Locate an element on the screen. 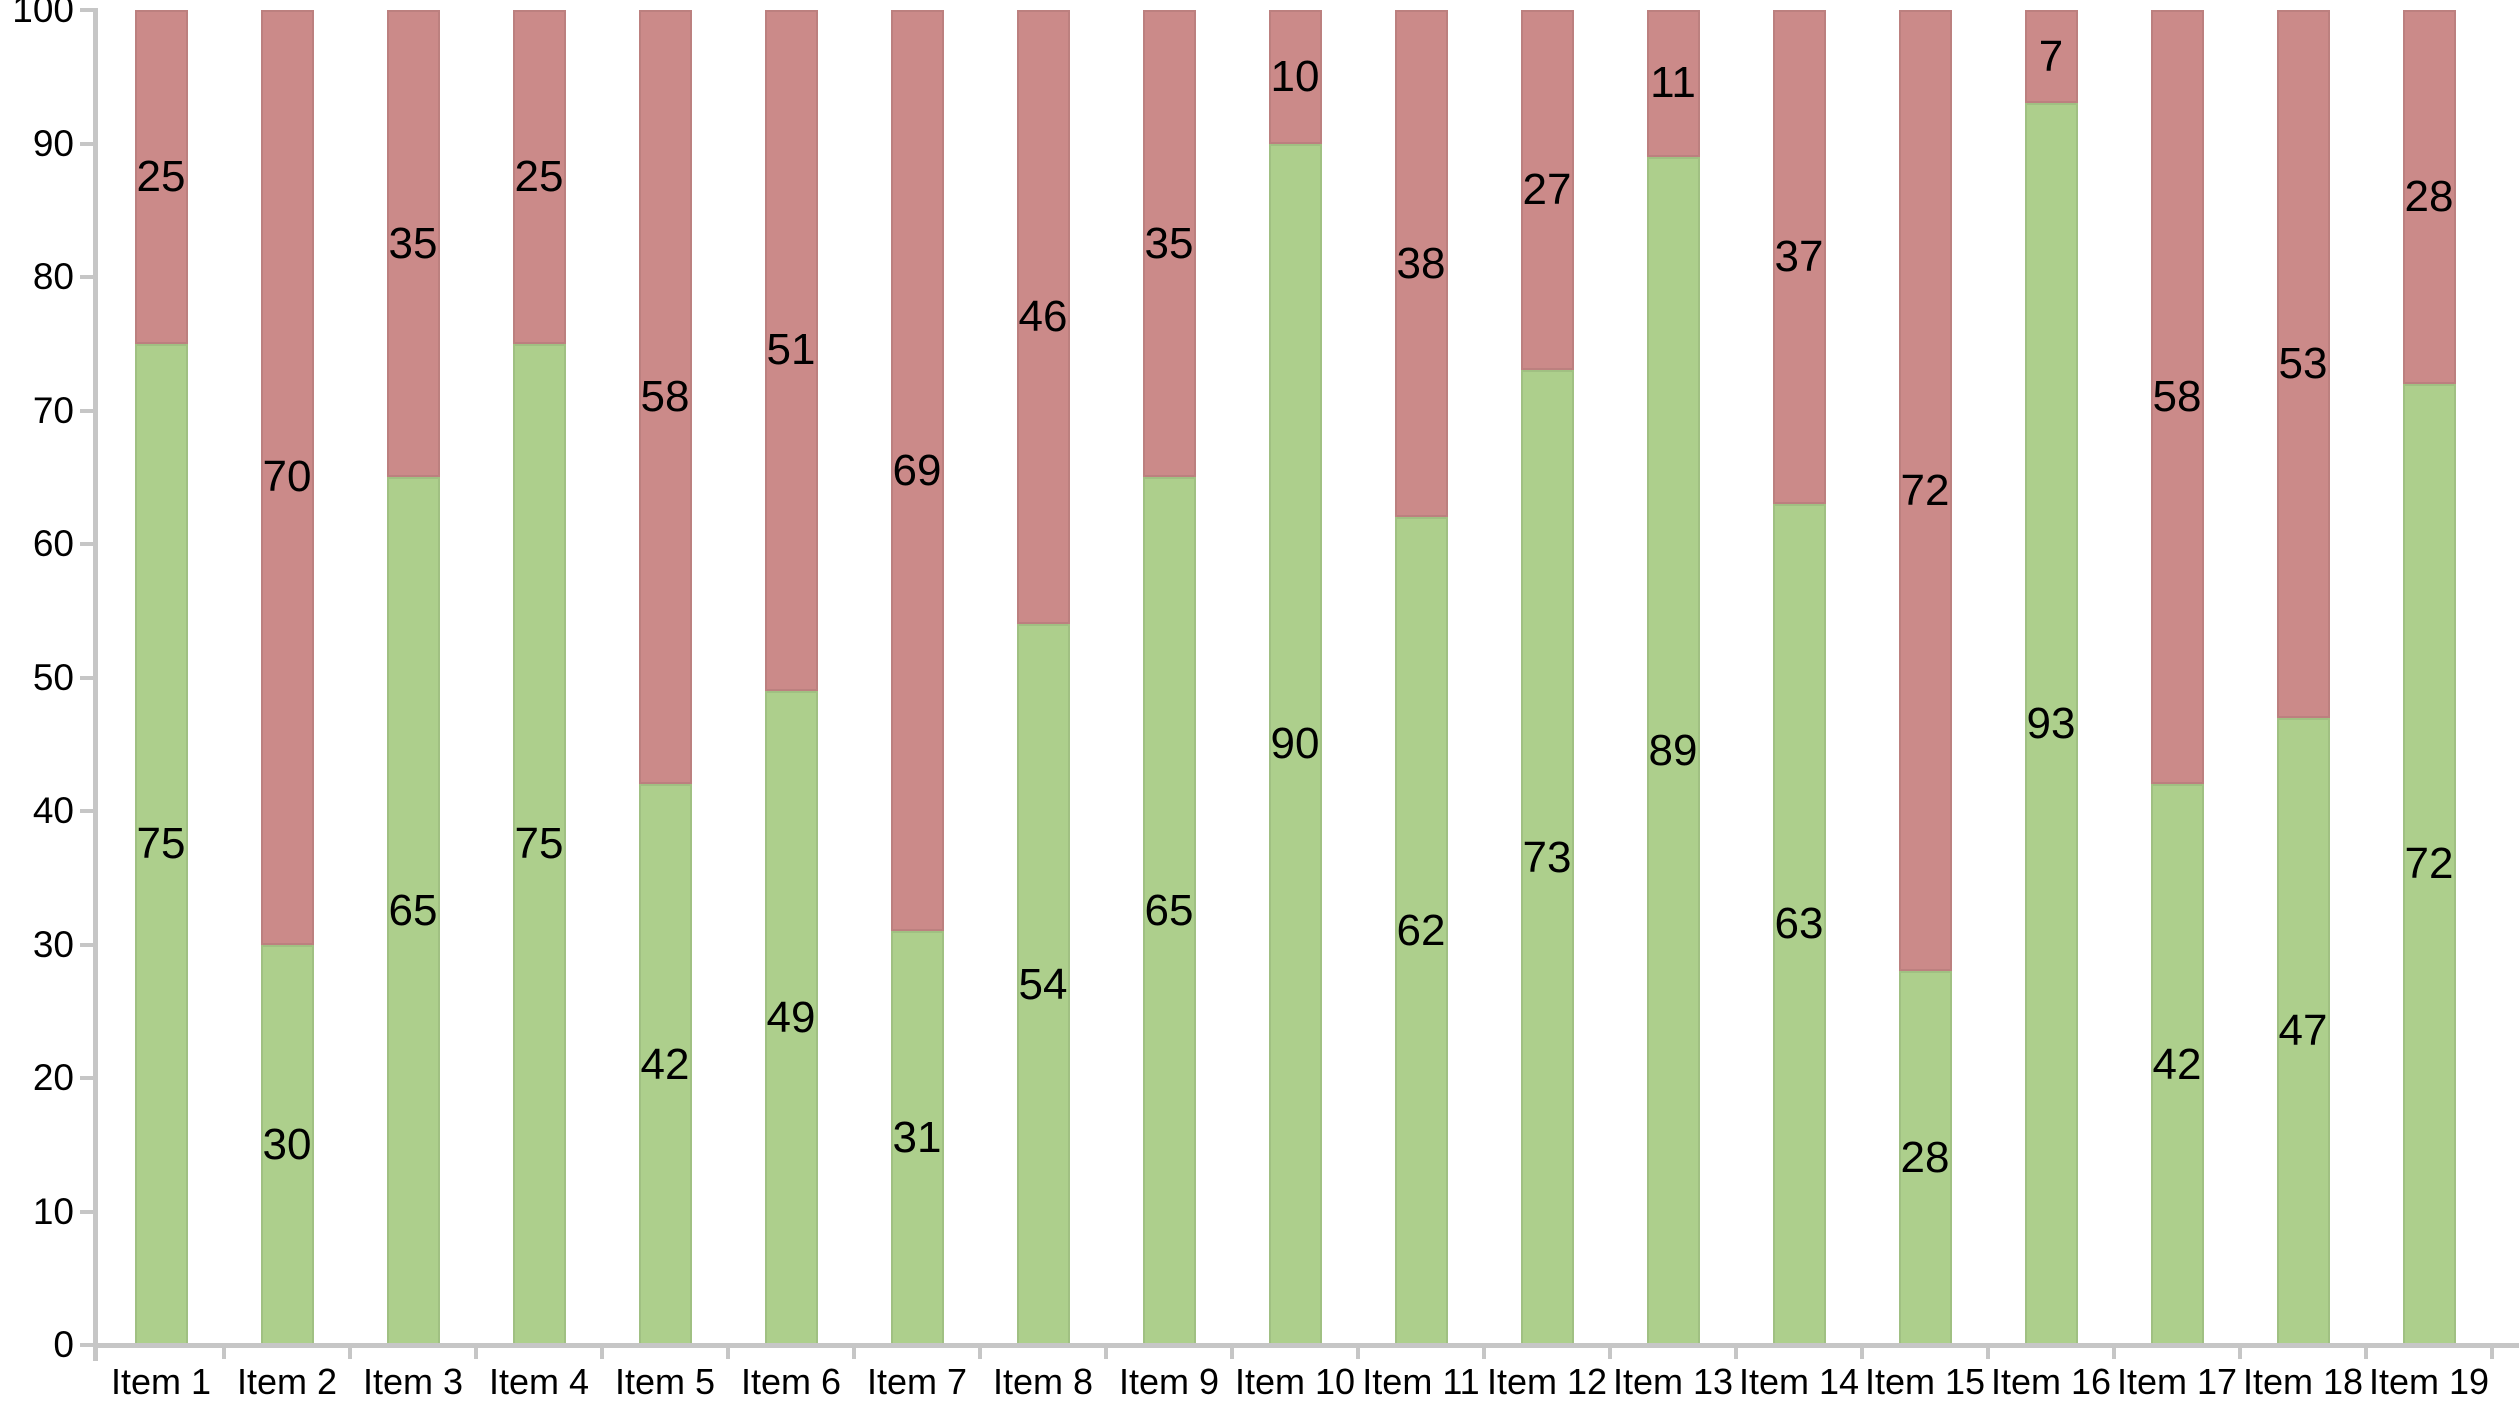  bar-value-label: 69 is located at coordinates (917, 470).